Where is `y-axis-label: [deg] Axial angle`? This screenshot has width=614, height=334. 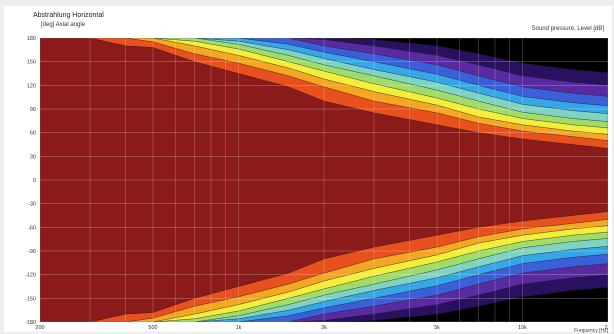
y-axis-label: [deg] Axial angle is located at coordinates (63, 25).